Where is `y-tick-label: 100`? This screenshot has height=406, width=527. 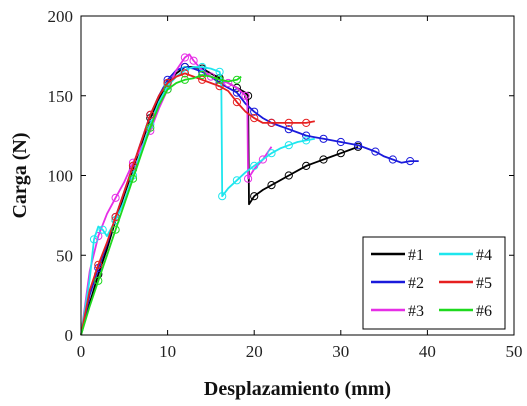
y-tick-label: 100 is located at coordinates (61, 176).